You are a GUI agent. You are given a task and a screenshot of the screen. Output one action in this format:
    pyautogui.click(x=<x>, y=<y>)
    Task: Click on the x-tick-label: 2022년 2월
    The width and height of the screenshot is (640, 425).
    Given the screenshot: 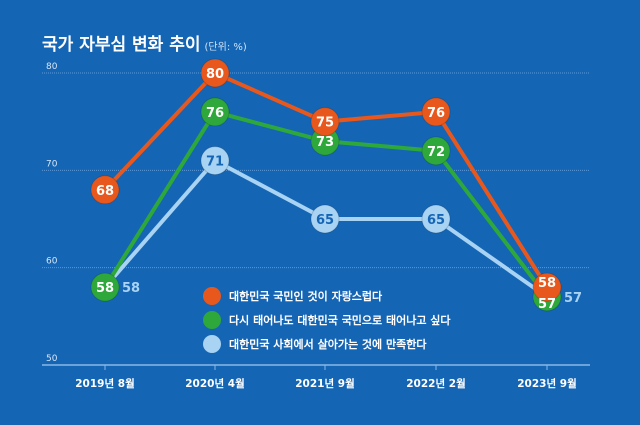 What is the action you would take?
    pyautogui.click(x=436, y=383)
    